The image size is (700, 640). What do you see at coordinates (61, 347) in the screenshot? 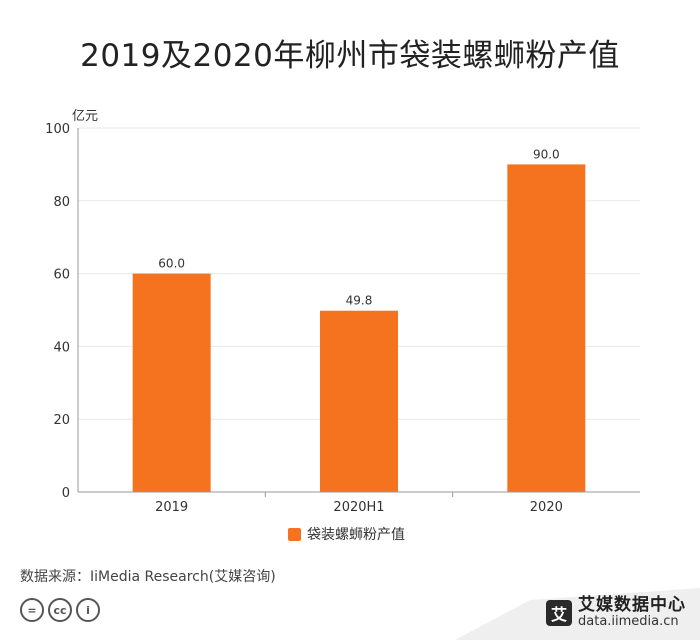
I see `y-tick-label: 40` at bounding box center [61, 347].